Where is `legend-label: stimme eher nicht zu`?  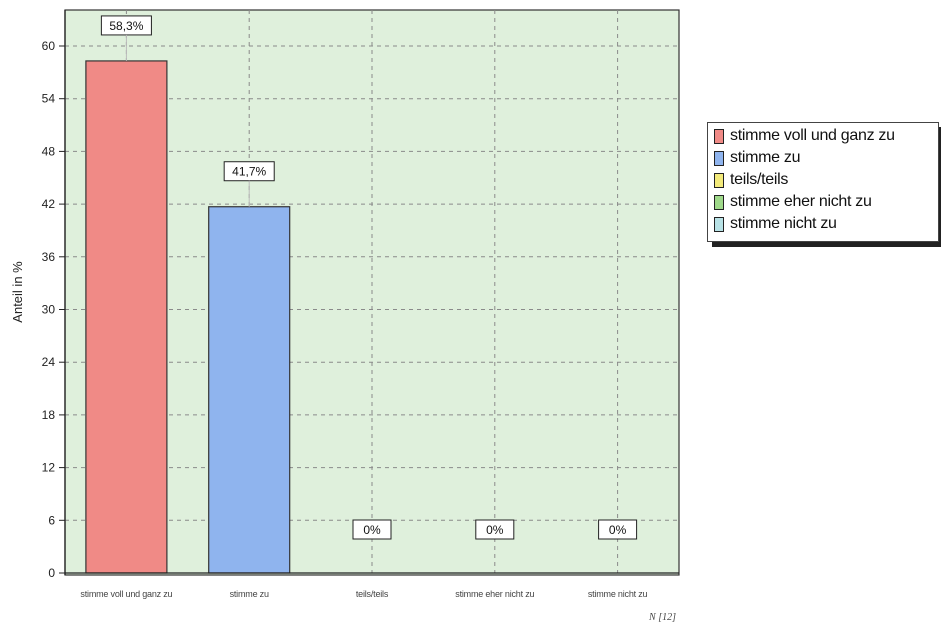
legend-label: stimme eher nicht zu is located at coordinates (801, 201).